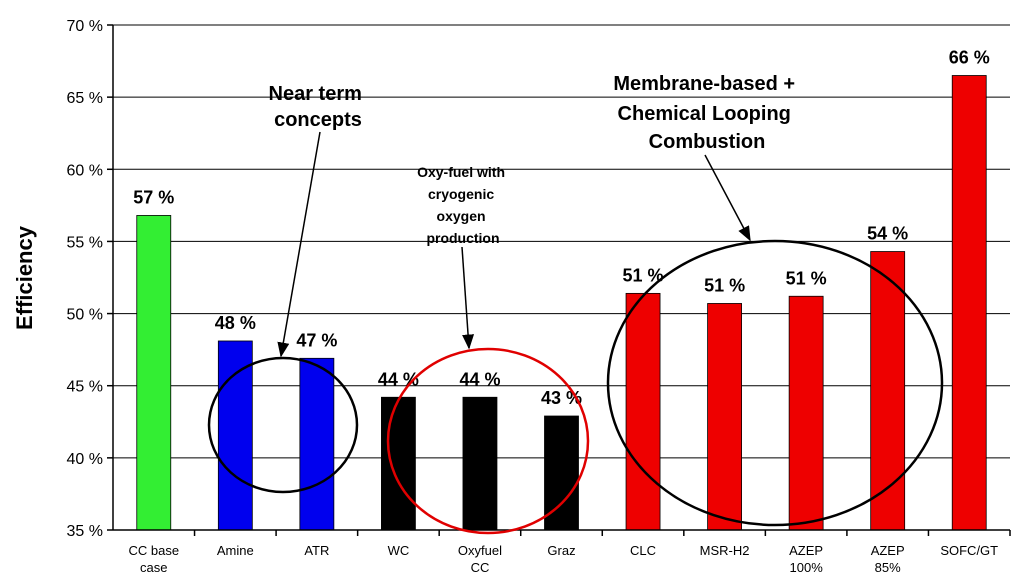  Describe the element at coordinates (888, 567) in the screenshot. I see `category-label-line: 85%` at that location.